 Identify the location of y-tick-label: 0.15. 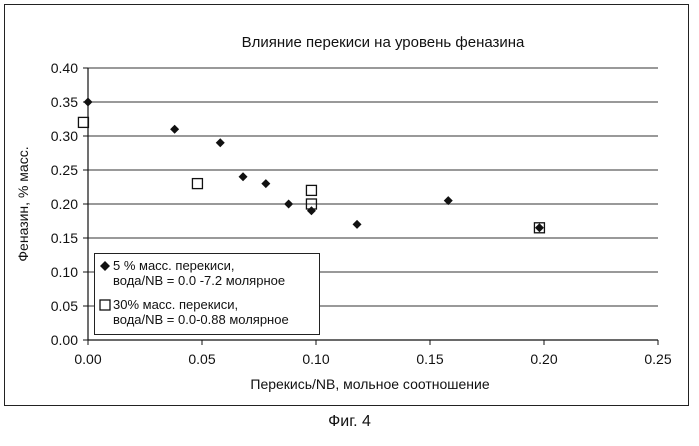
(64, 238).